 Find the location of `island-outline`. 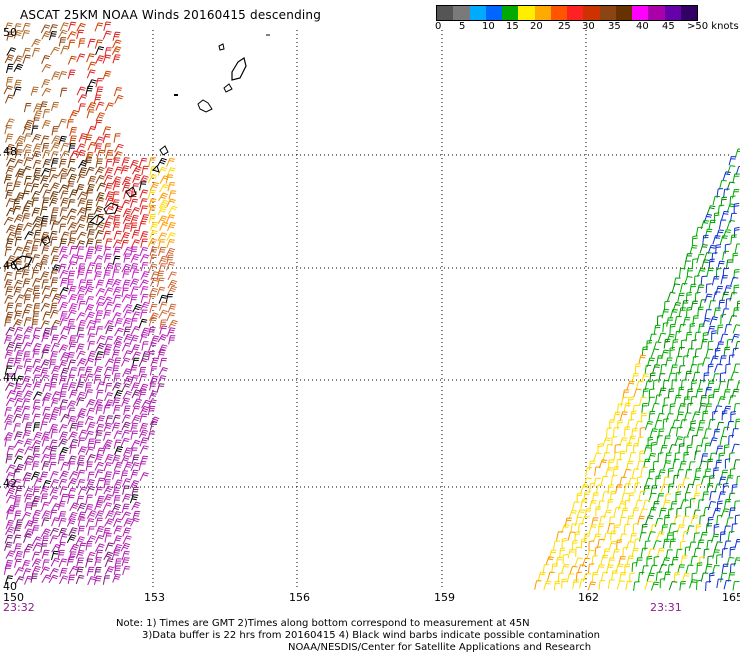

island-outline is located at coordinates (111, 208).